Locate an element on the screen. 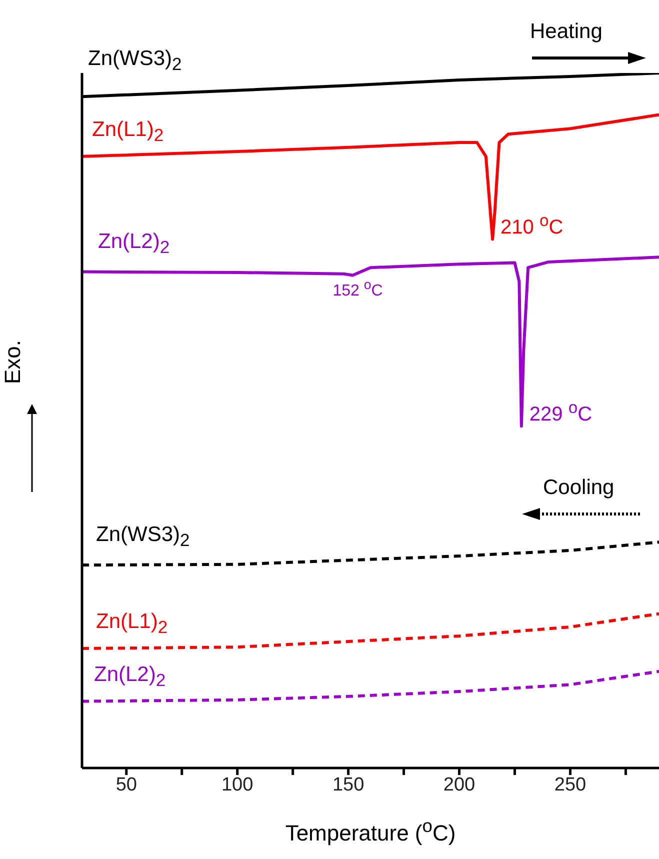 The width and height of the screenshot is (659, 859). annotation: 210 $^{o}$C is located at coordinates (532, 225).